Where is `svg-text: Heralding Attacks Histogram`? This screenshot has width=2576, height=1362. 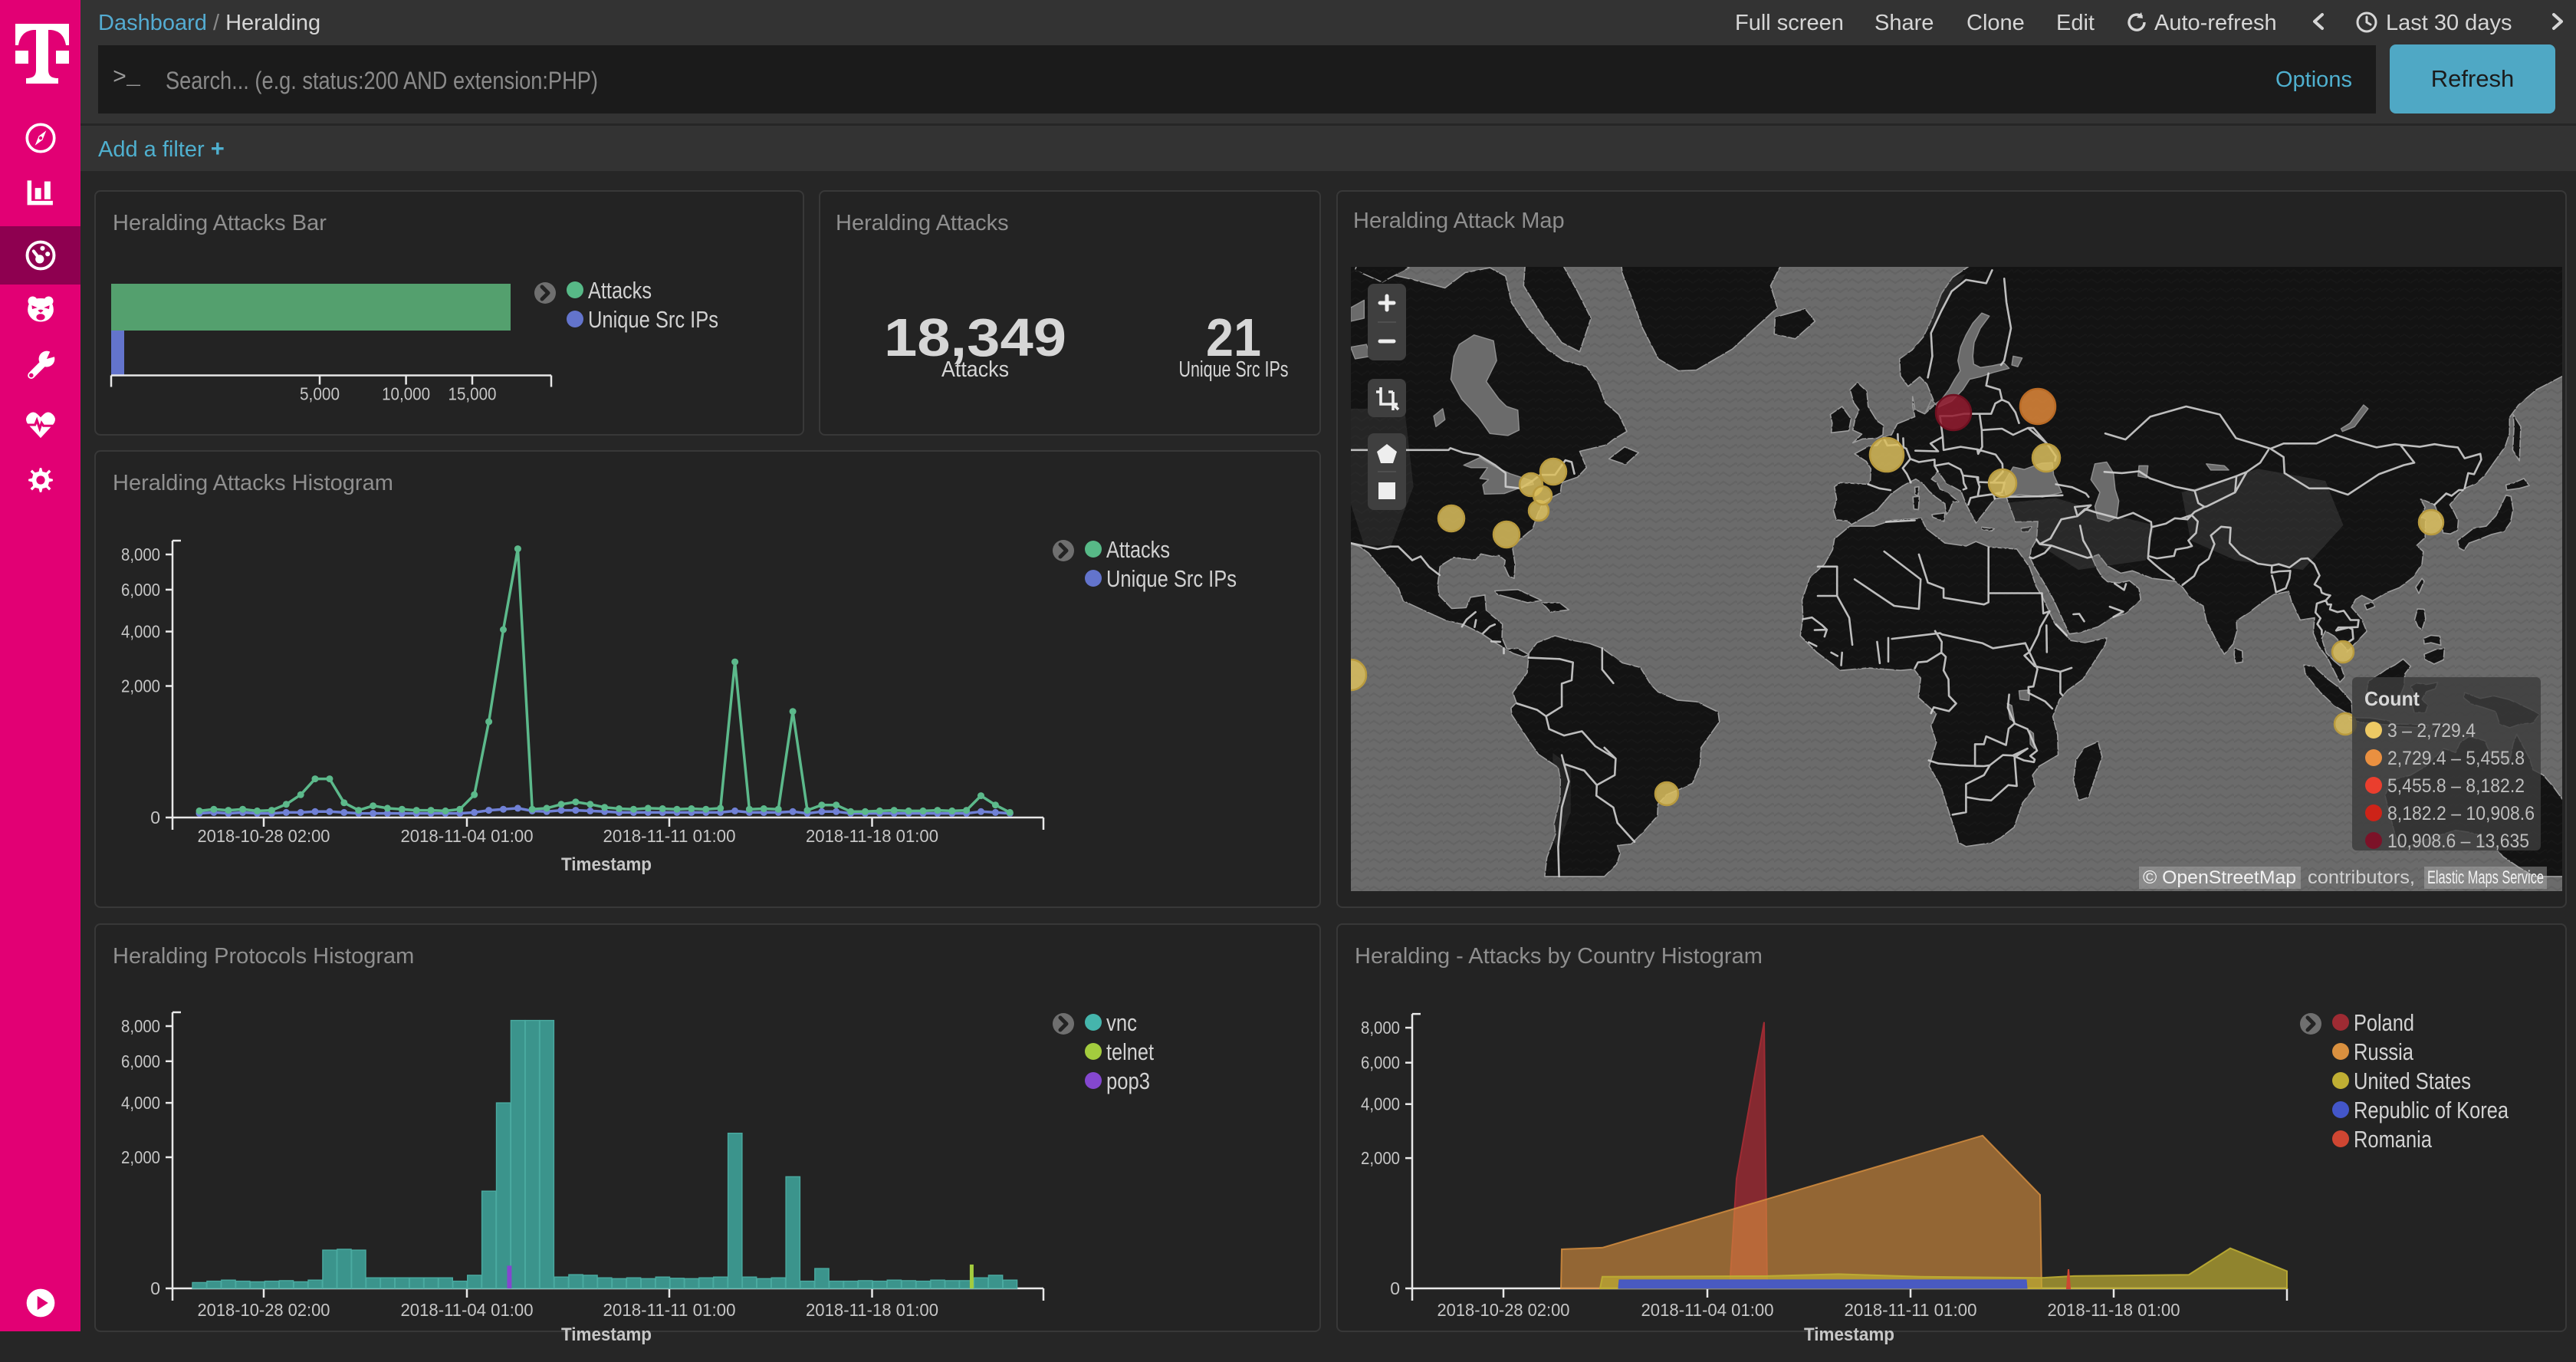
svg-text: Heralding Attacks Histogram is located at coordinates (253, 483).